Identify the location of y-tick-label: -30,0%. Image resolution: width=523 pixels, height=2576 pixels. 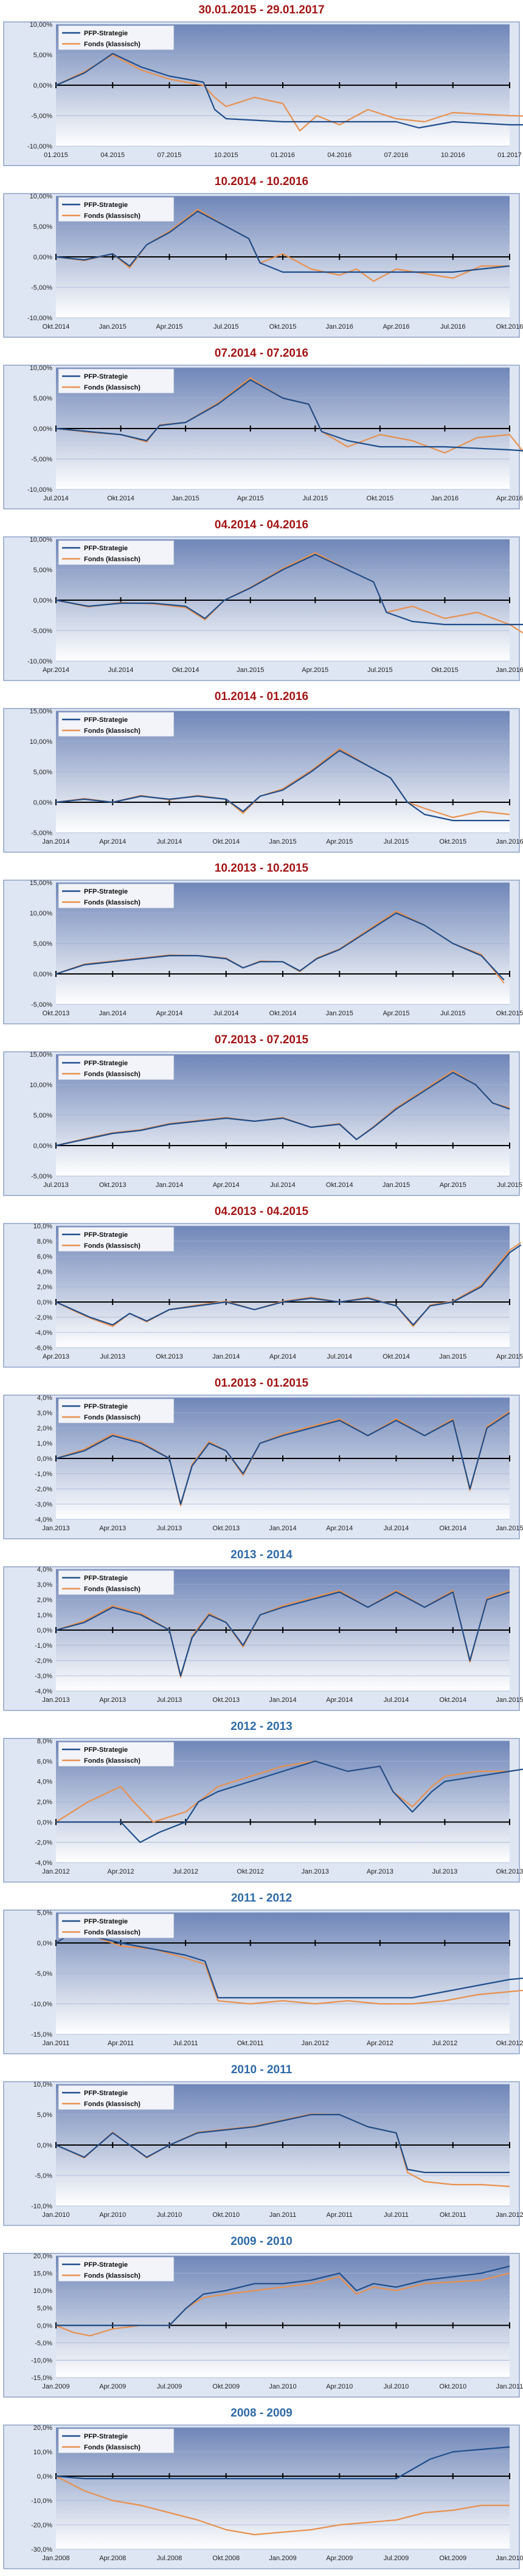
(41, 2549).